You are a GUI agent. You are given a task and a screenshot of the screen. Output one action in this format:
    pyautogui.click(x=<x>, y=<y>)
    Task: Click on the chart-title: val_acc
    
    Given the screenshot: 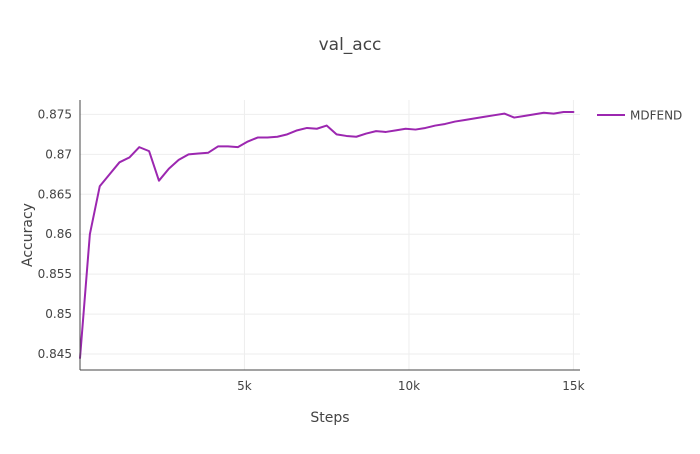 What is the action you would take?
    pyautogui.click(x=350, y=45)
    